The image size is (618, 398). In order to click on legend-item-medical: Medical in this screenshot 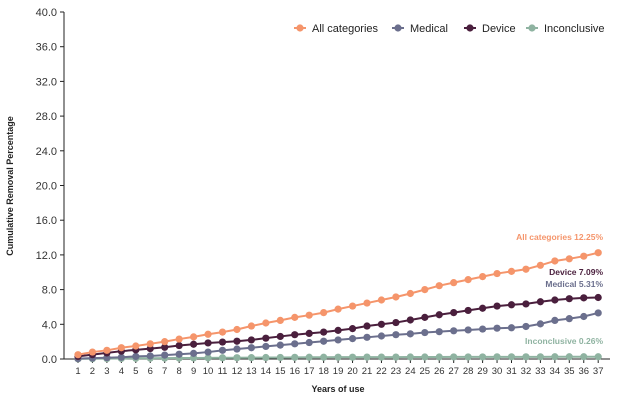, I will do `click(420, 29)`.